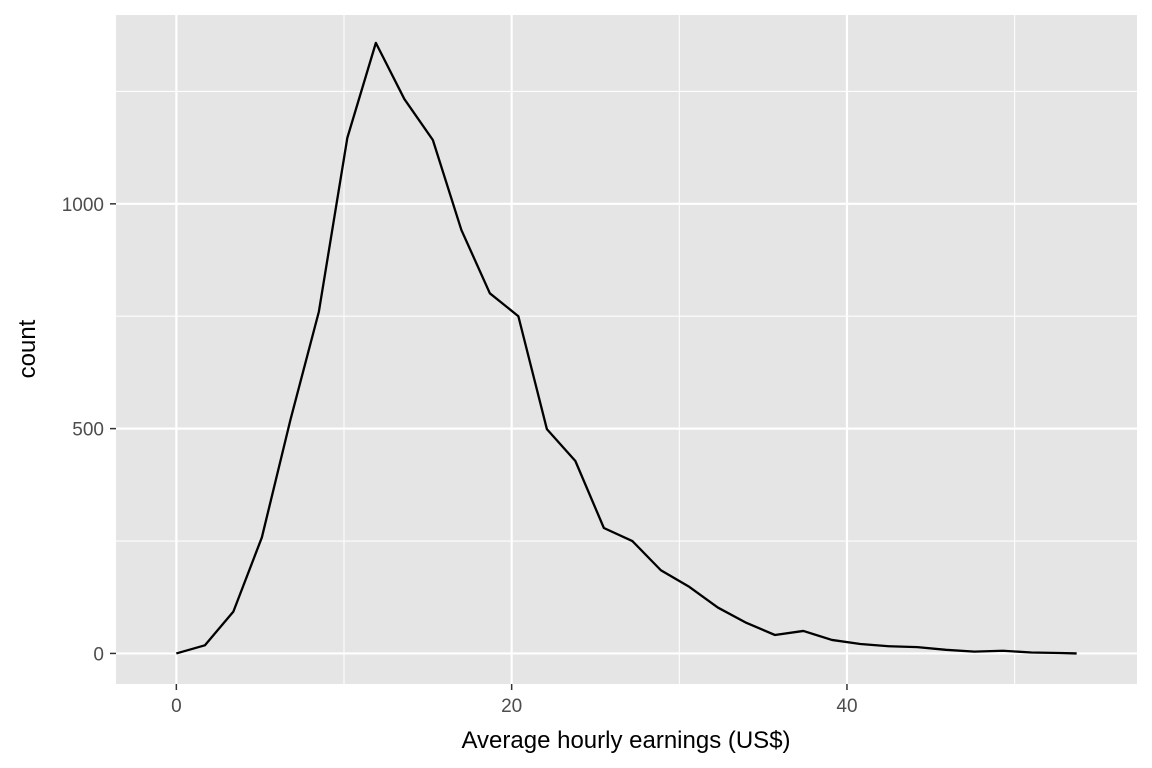 The width and height of the screenshot is (1152, 768). Describe the element at coordinates (27, 348) in the screenshot. I see `y-axis-title: count` at that location.